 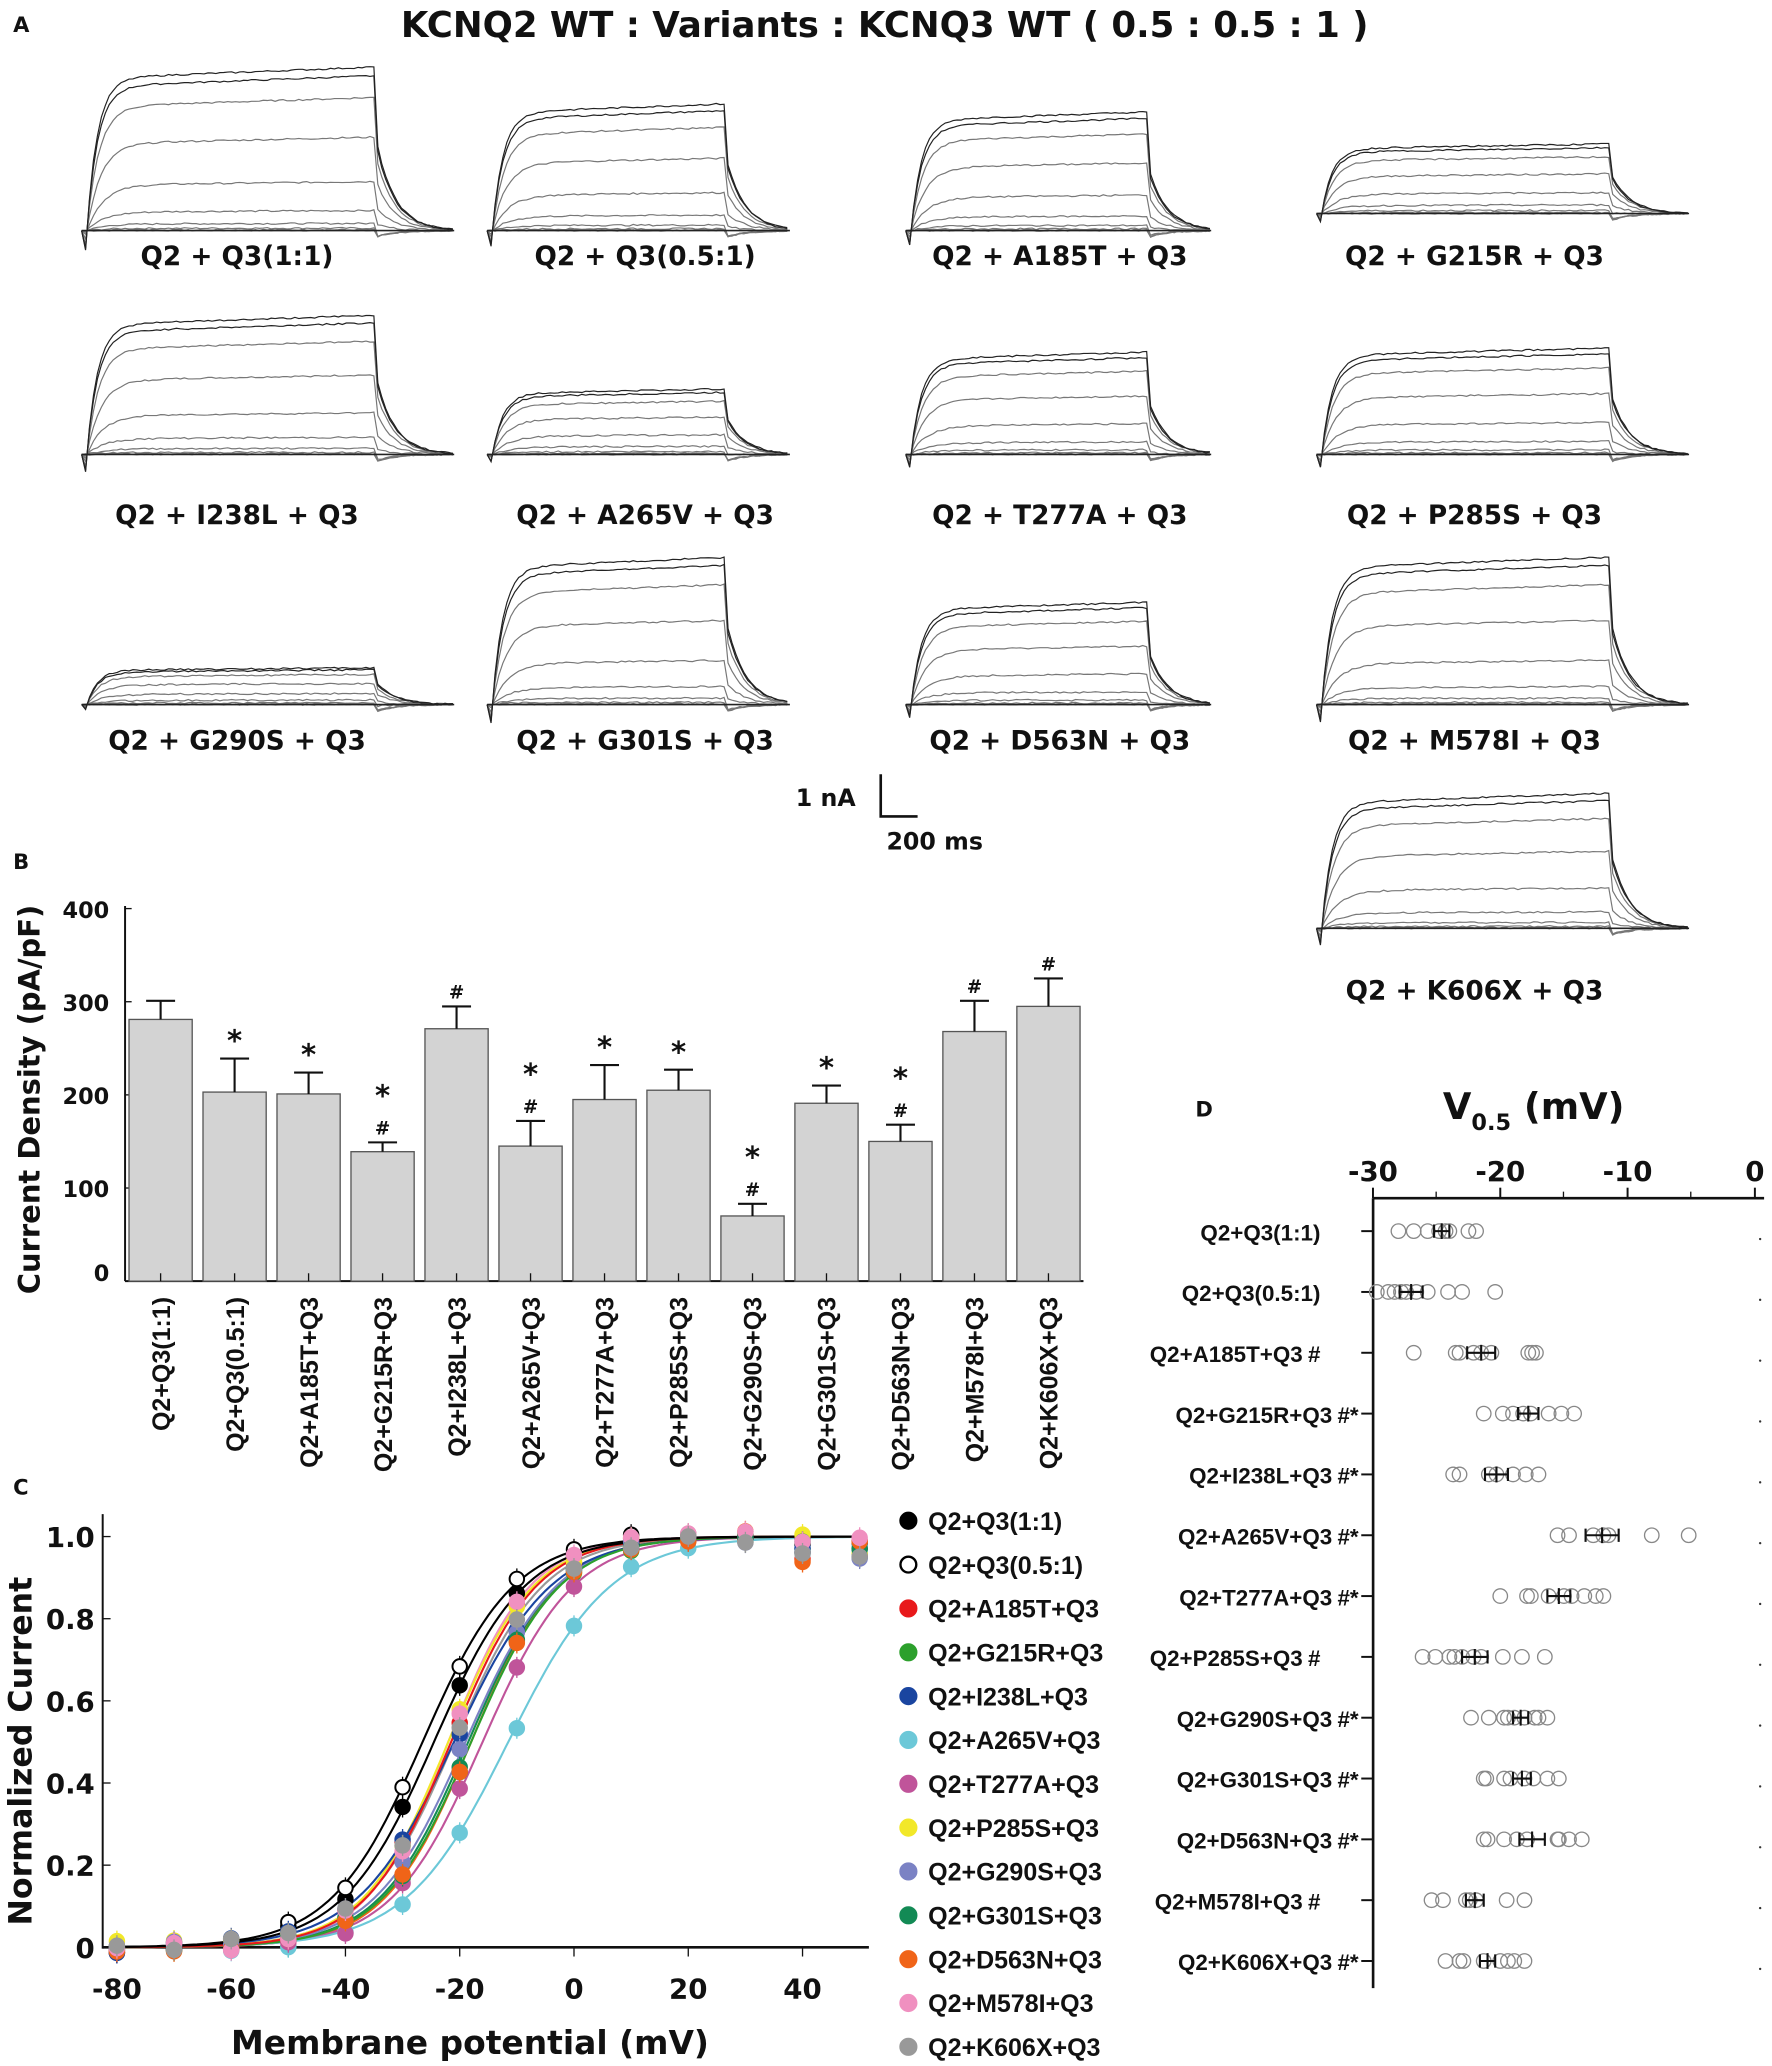 I want to click on d-row-label: Q2+A185T+Q3 #, so click(x=1235, y=1354).